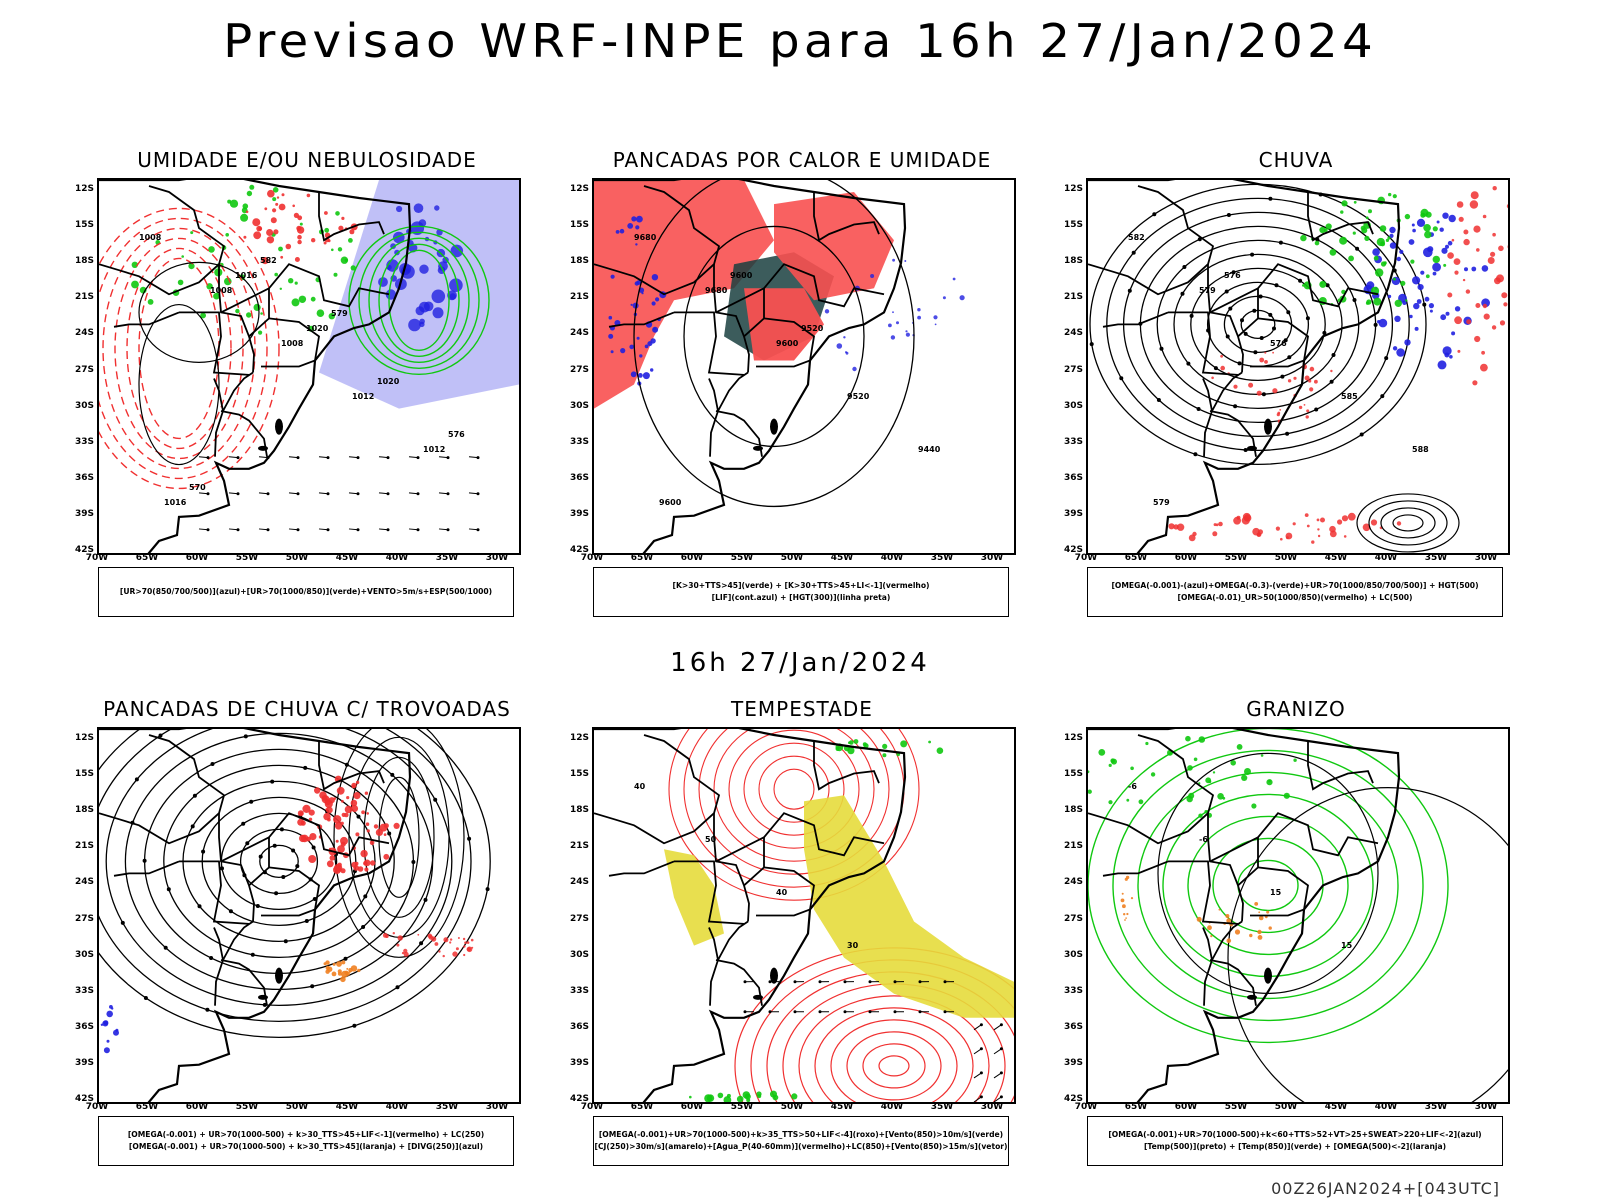 The height and width of the screenshot is (1200, 1600). I want to click on latitude-label: 27S, so click(579, 918).